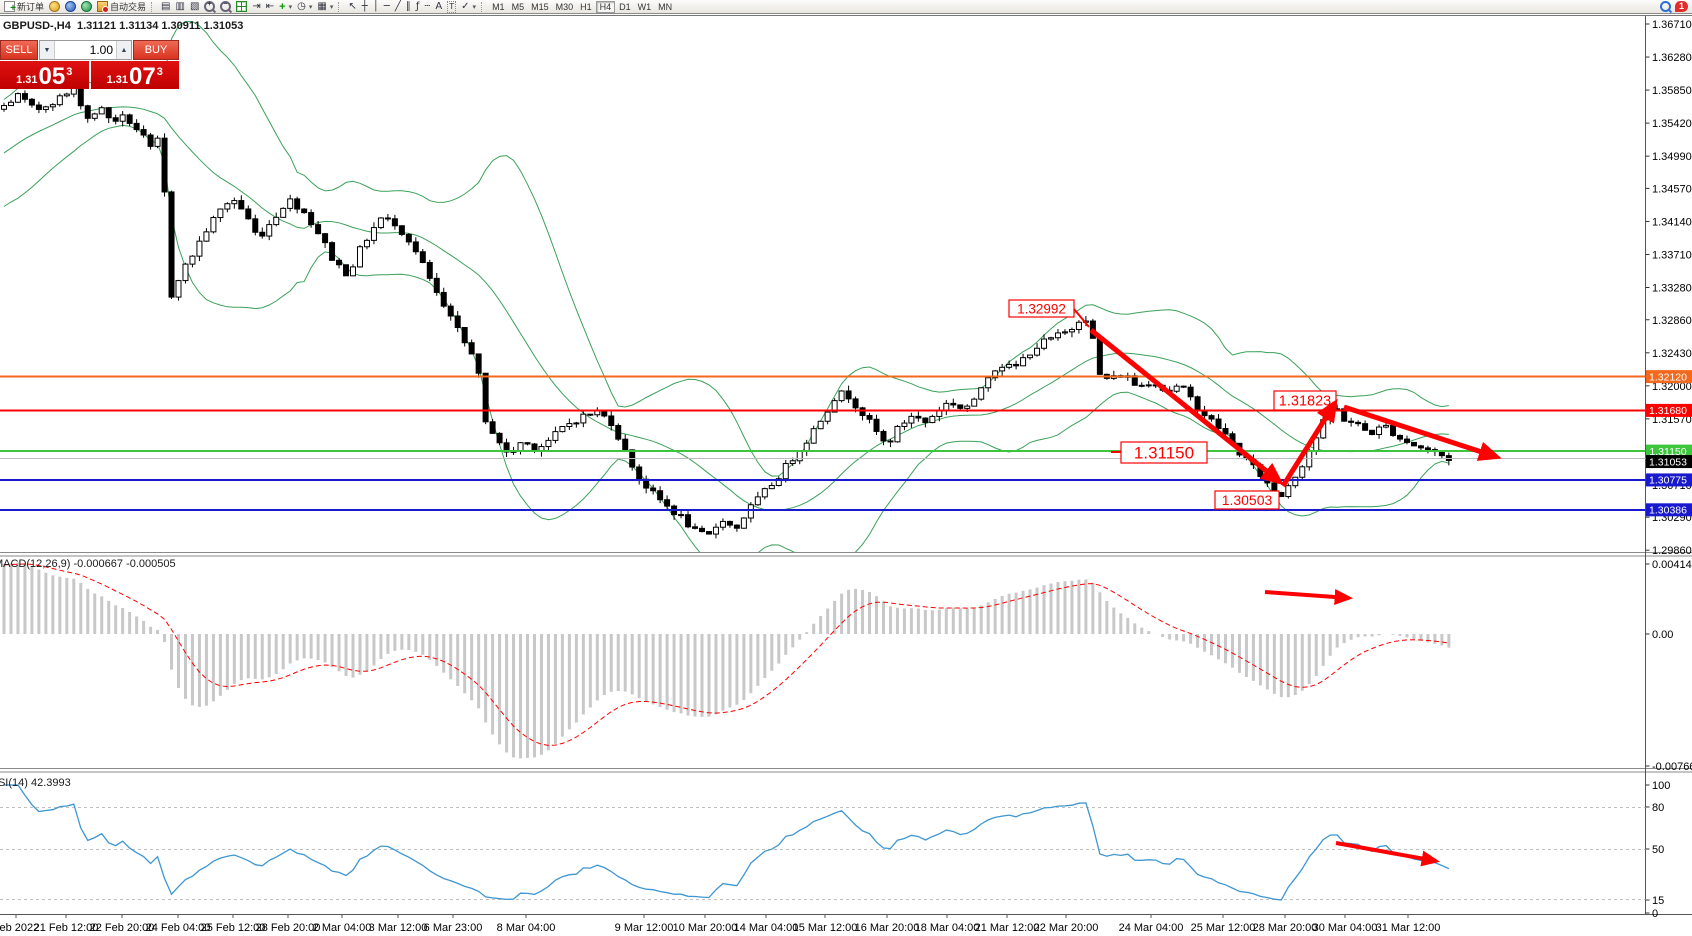  Describe the element at coordinates (1672, 157) in the screenshot. I see `svg-text: 1.34990` at that location.